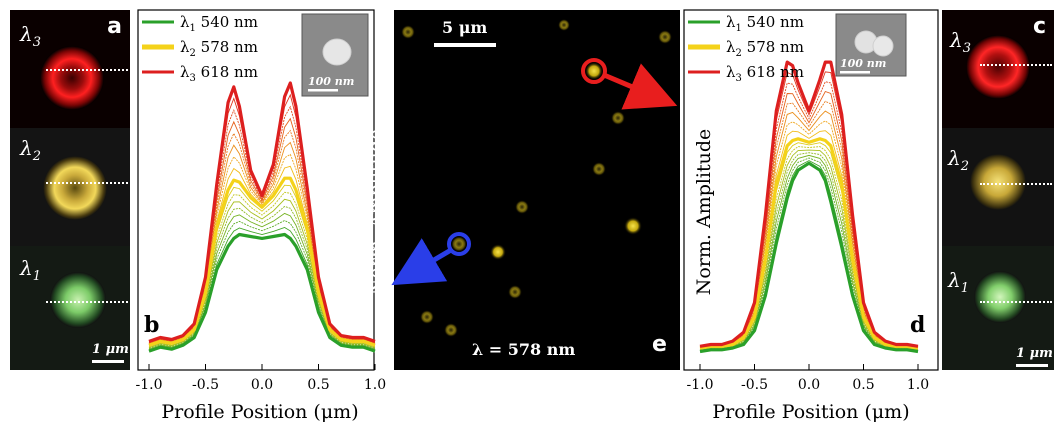 The image size is (1060, 425). I want to click on inset-sem-d: 100 nm, so click(871, 45).